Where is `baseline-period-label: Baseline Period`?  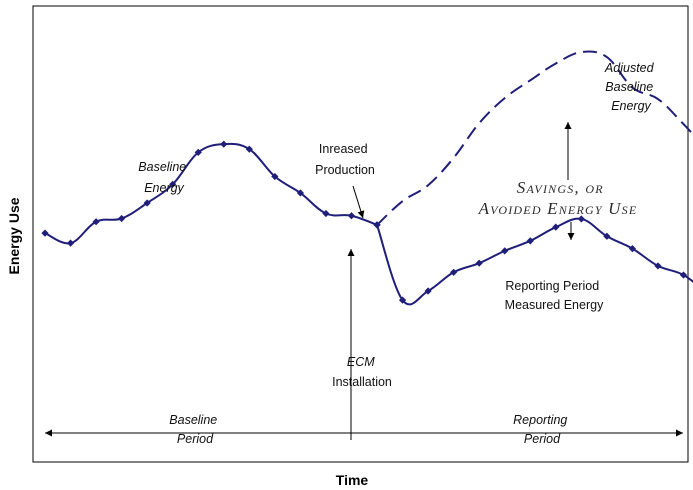 baseline-period-label: Baseline Period is located at coordinates (194, 429).